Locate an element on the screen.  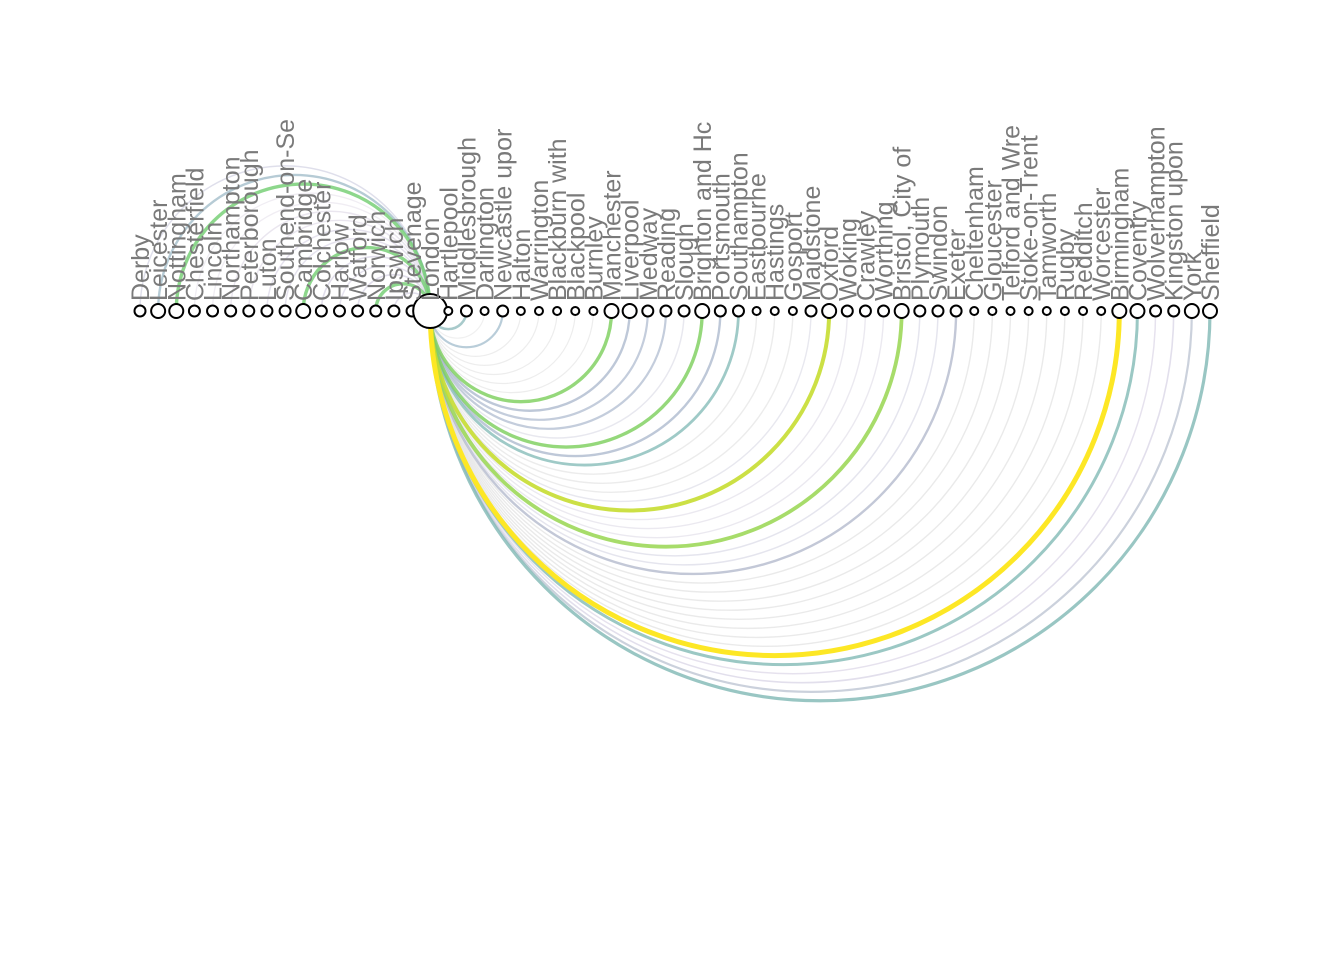
node-reading is located at coordinates (666, 311).